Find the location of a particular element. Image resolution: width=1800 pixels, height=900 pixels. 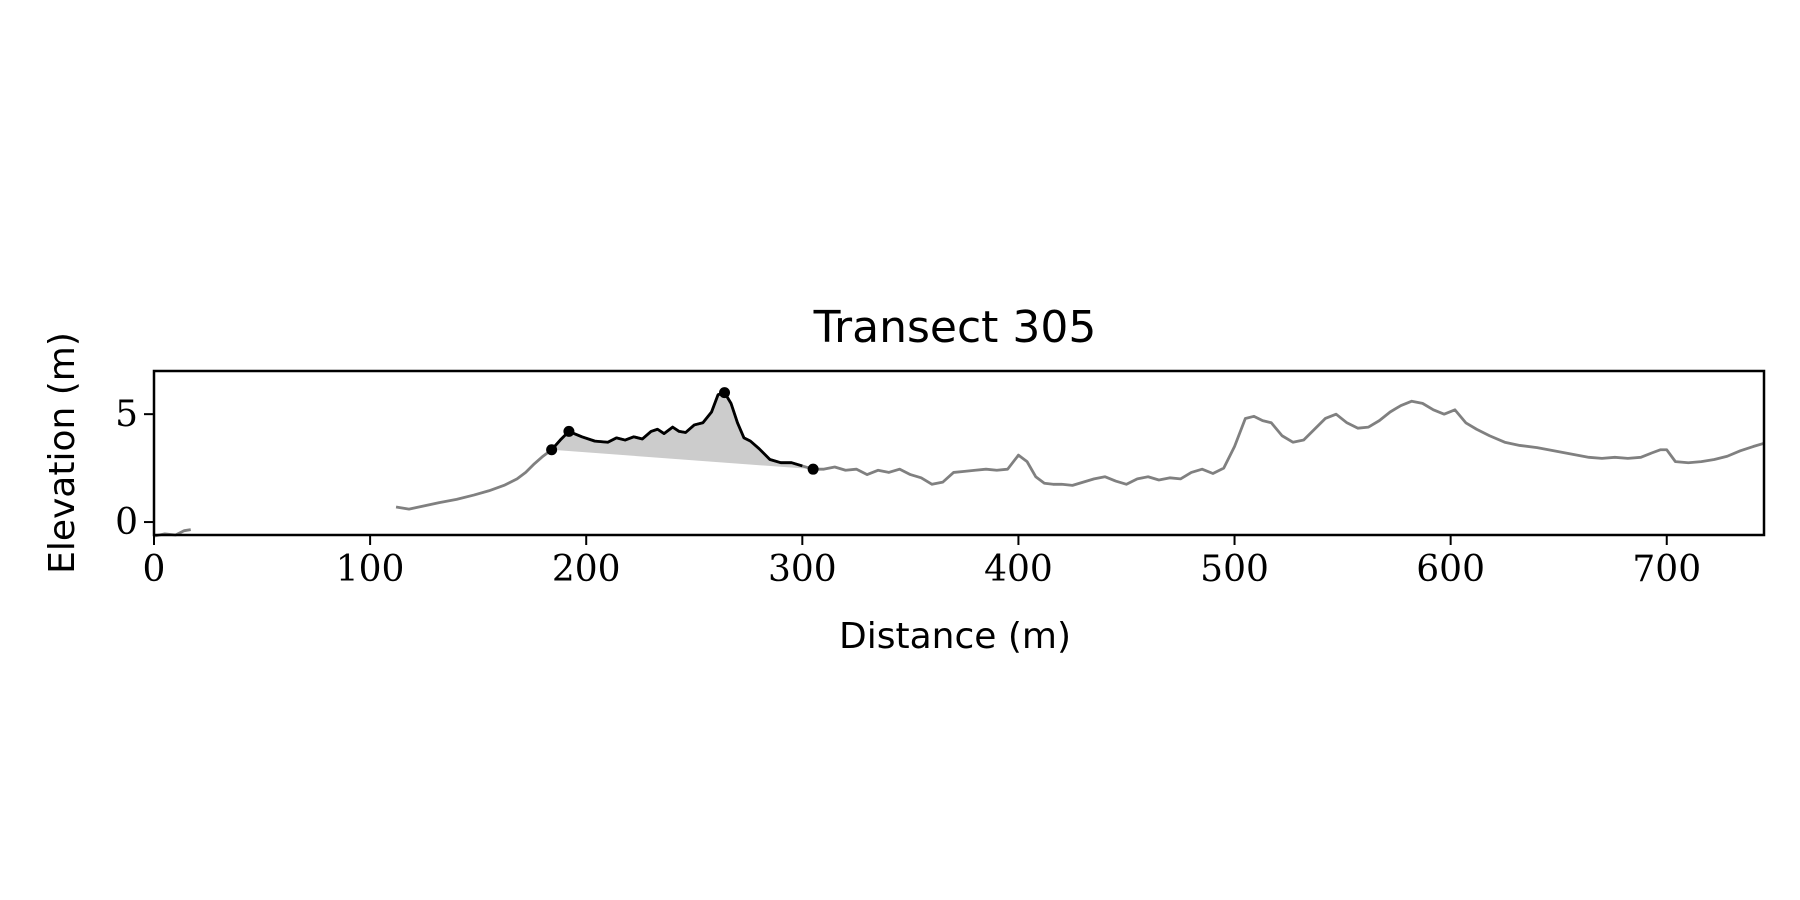

y-tick-label: 0 is located at coordinates (126, 522).